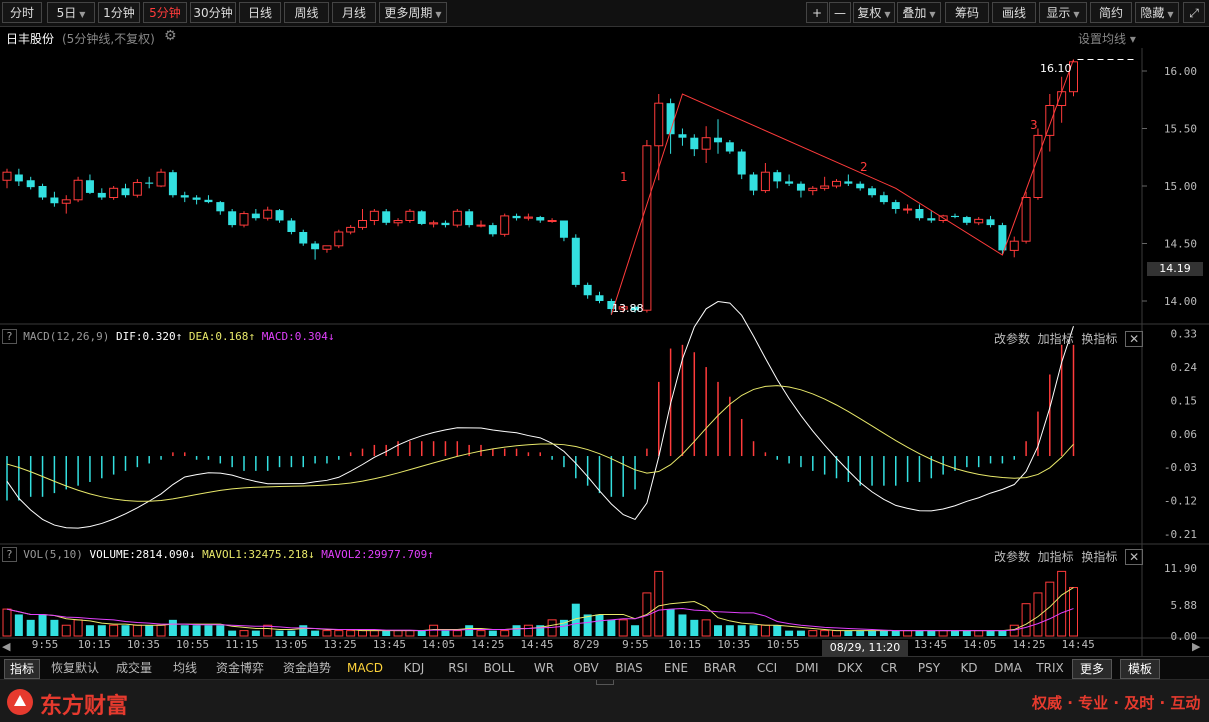 This screenshot has width=1209, height=722. What do you see at coordinates (74, 668) in the screenshot?
I see `indicator-tab: 恢复默认` at bounding box center [74, 668].